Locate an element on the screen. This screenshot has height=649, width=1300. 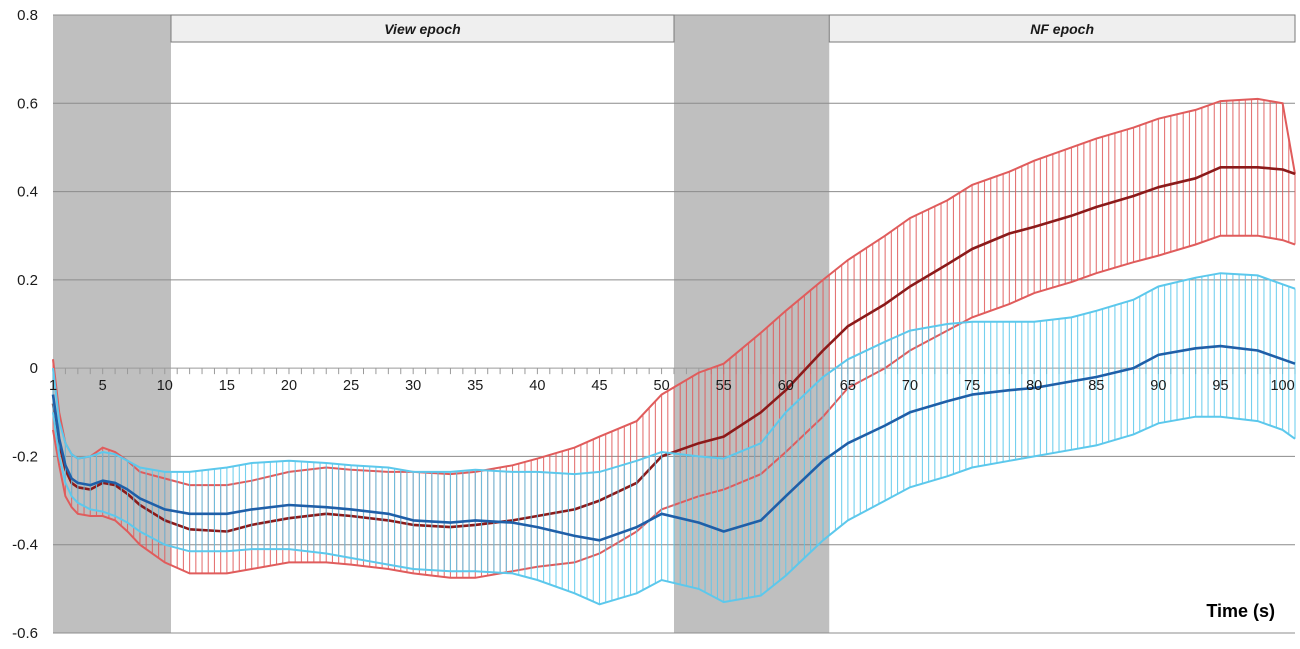
y-tick-labels: 0.8 0.6 0.4 0.2 0 -0.2 -0.4 -0.6 is located at coordinates (25, 324).